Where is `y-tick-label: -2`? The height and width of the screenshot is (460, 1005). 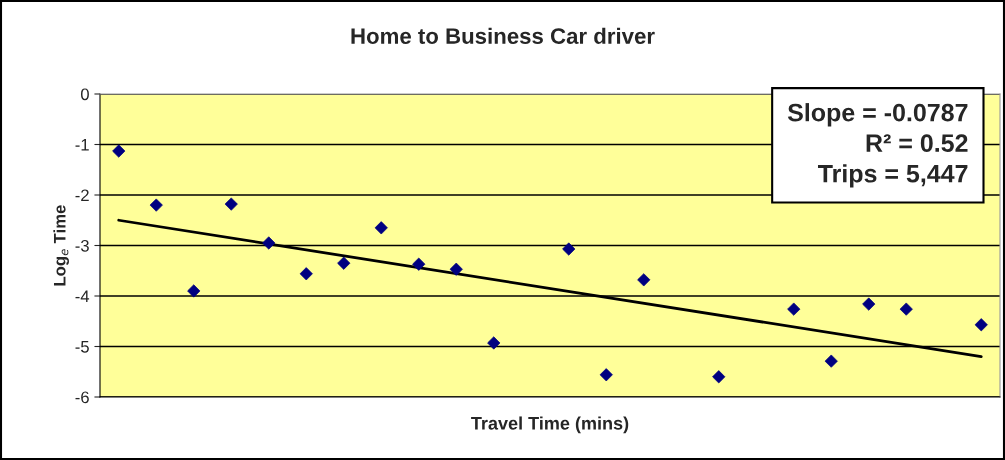
y-tick-label: -2 is located at coordinates (82, 195).